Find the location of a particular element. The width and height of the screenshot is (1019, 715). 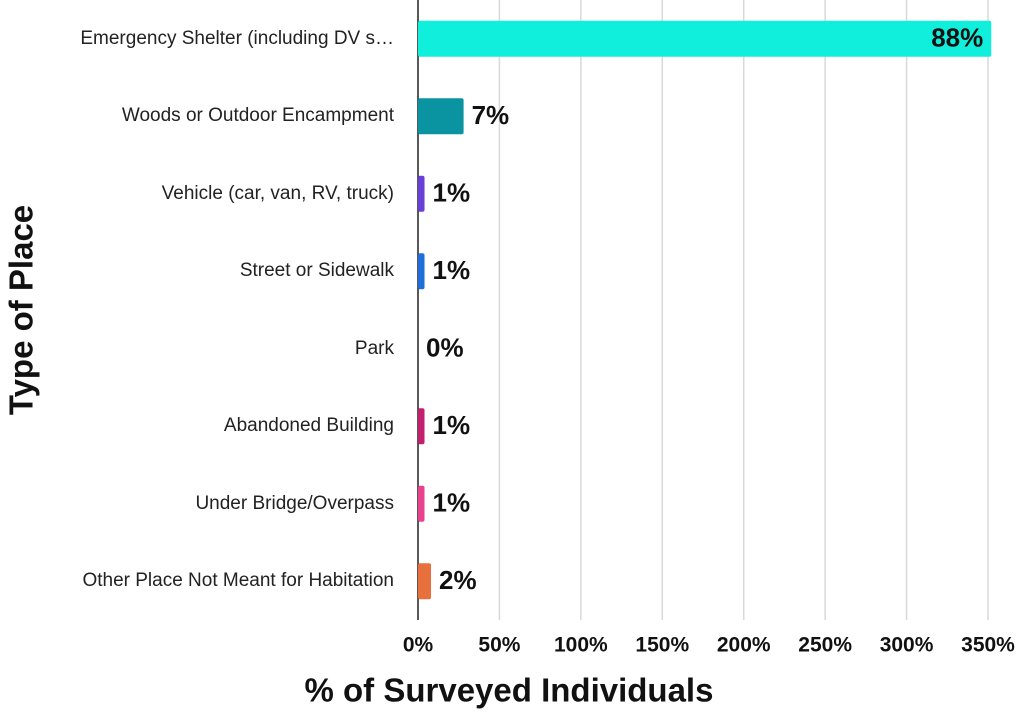

x-tick-label: 250% is located at coordinates (825, 645).